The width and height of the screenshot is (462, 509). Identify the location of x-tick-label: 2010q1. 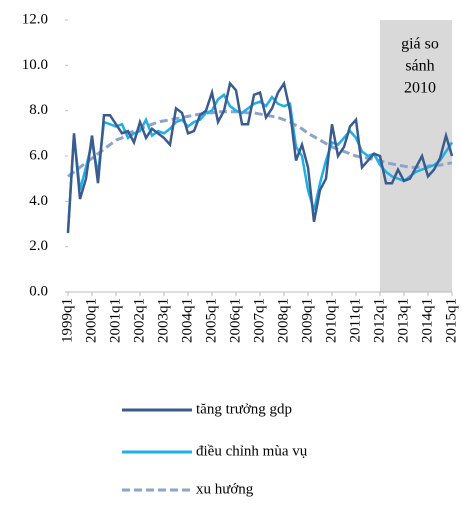
(331, 320).